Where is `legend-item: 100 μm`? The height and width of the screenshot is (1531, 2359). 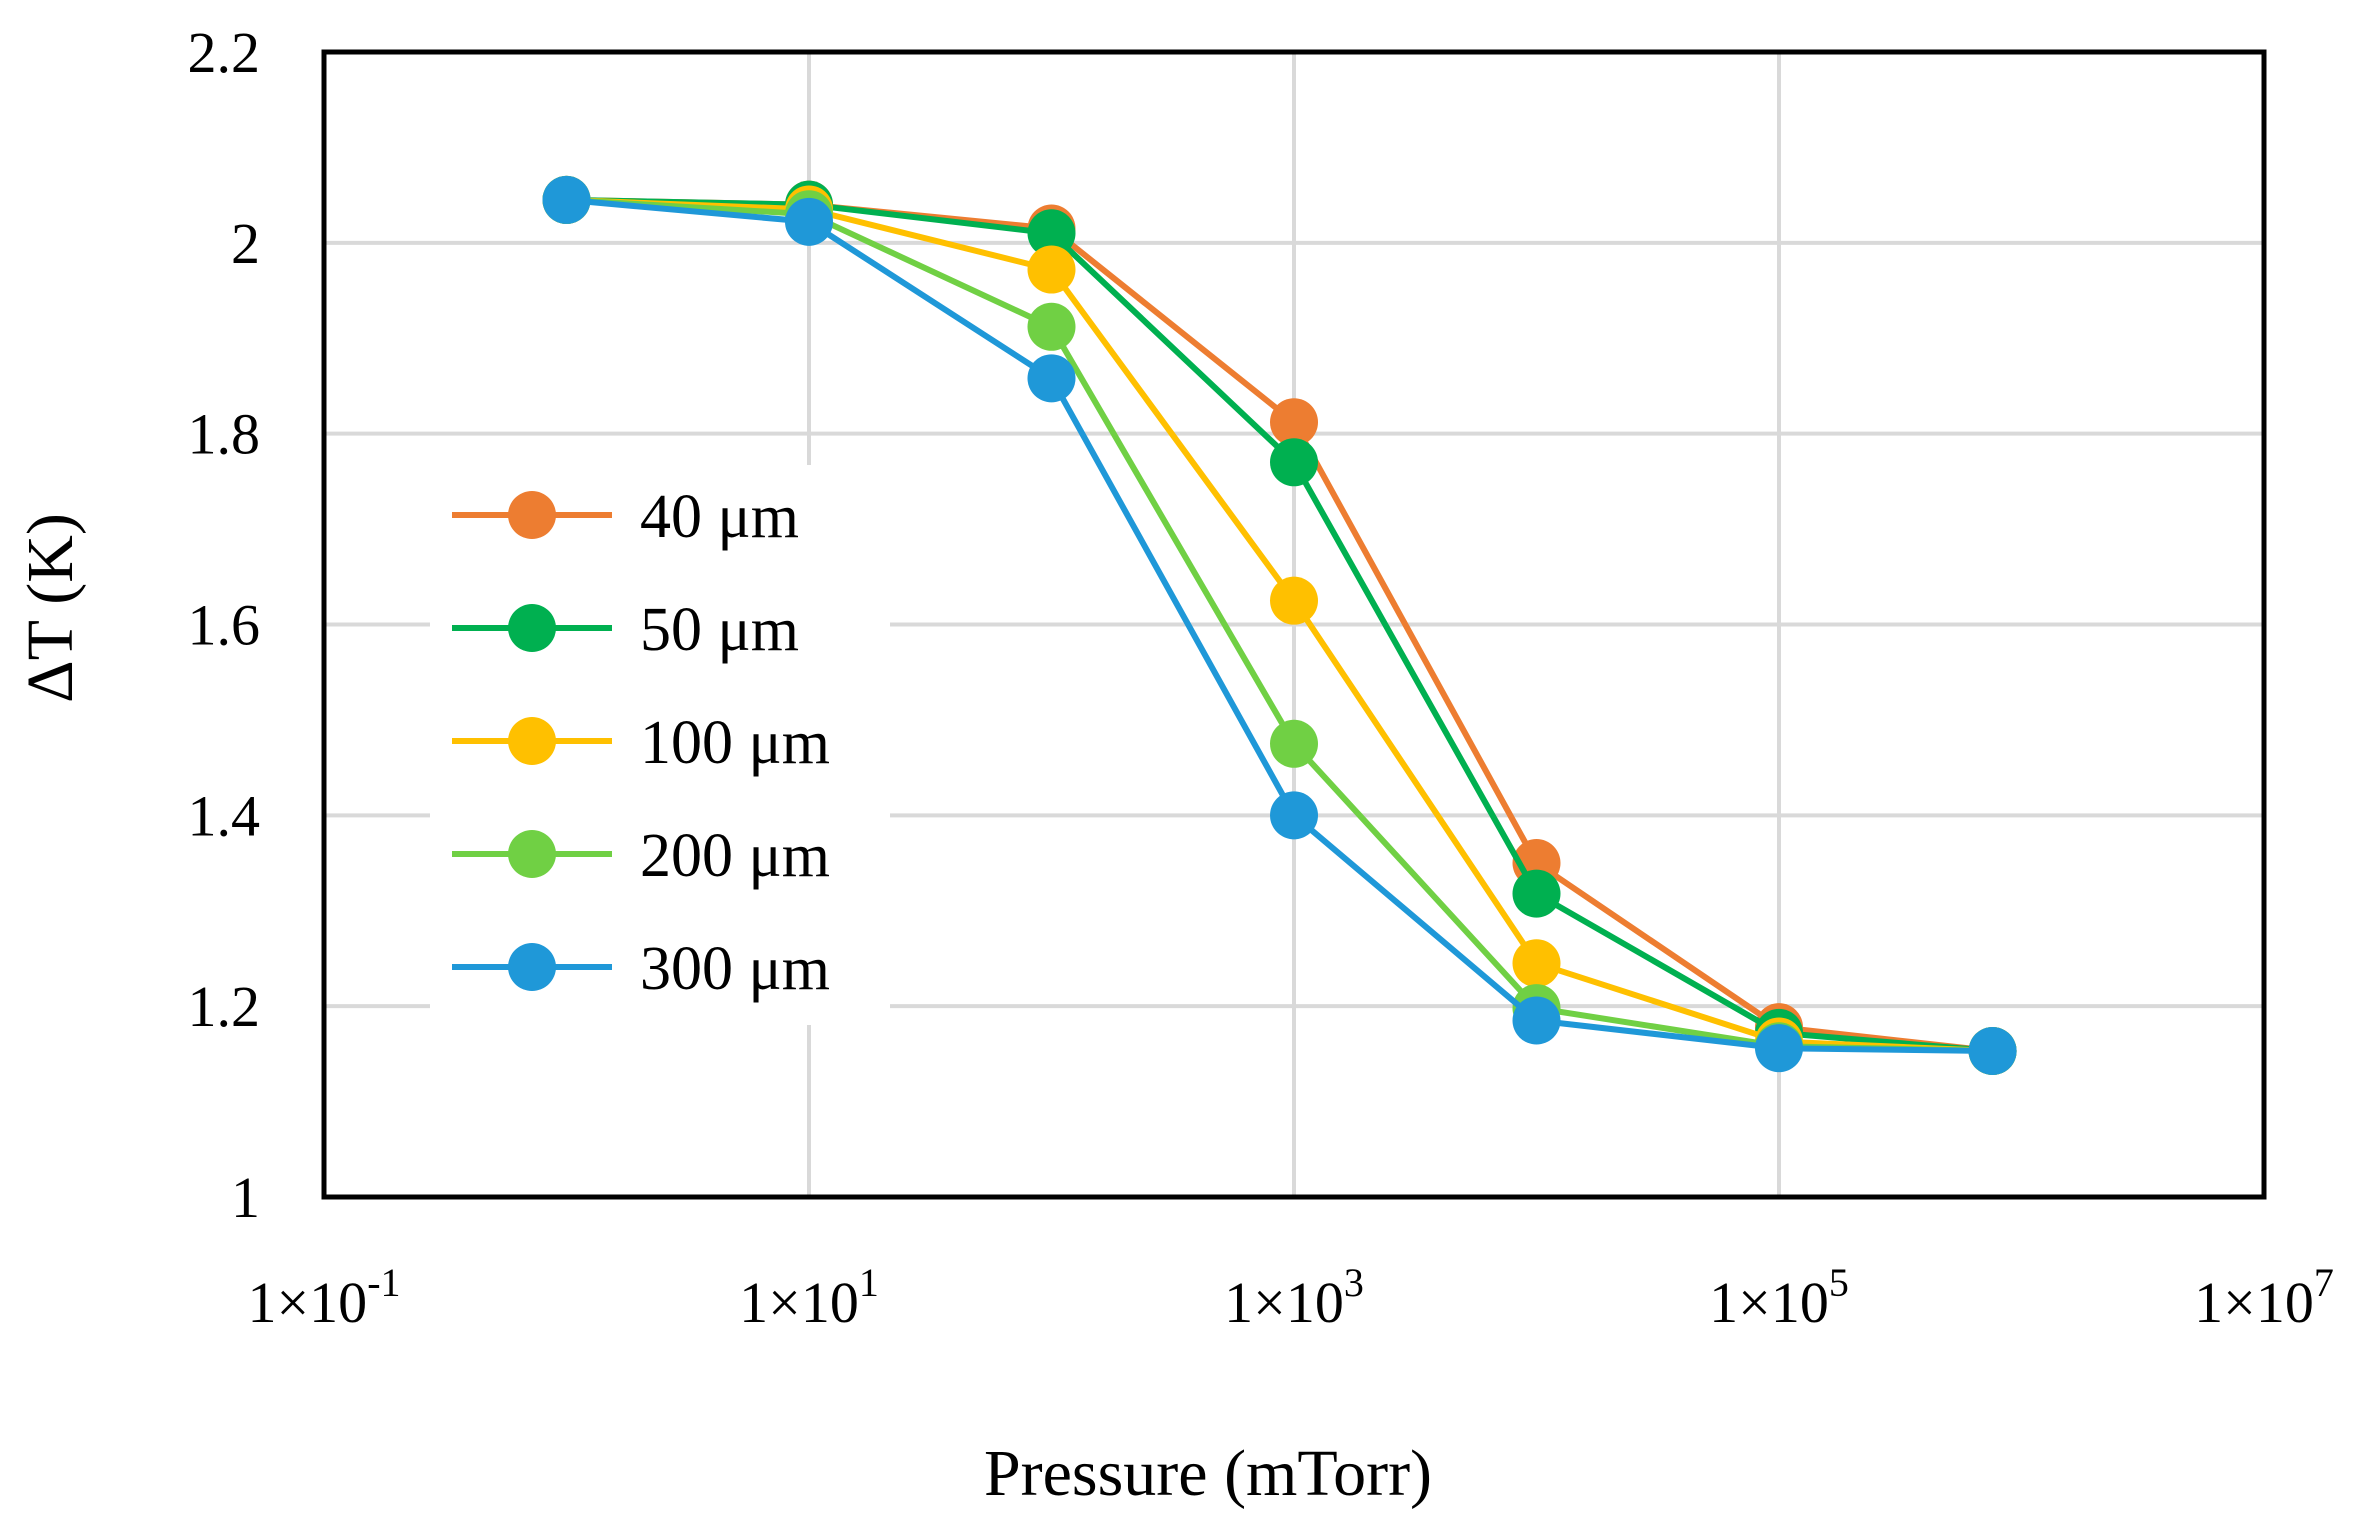
legend-item: 100 μm is located at coordinates (641, 743).